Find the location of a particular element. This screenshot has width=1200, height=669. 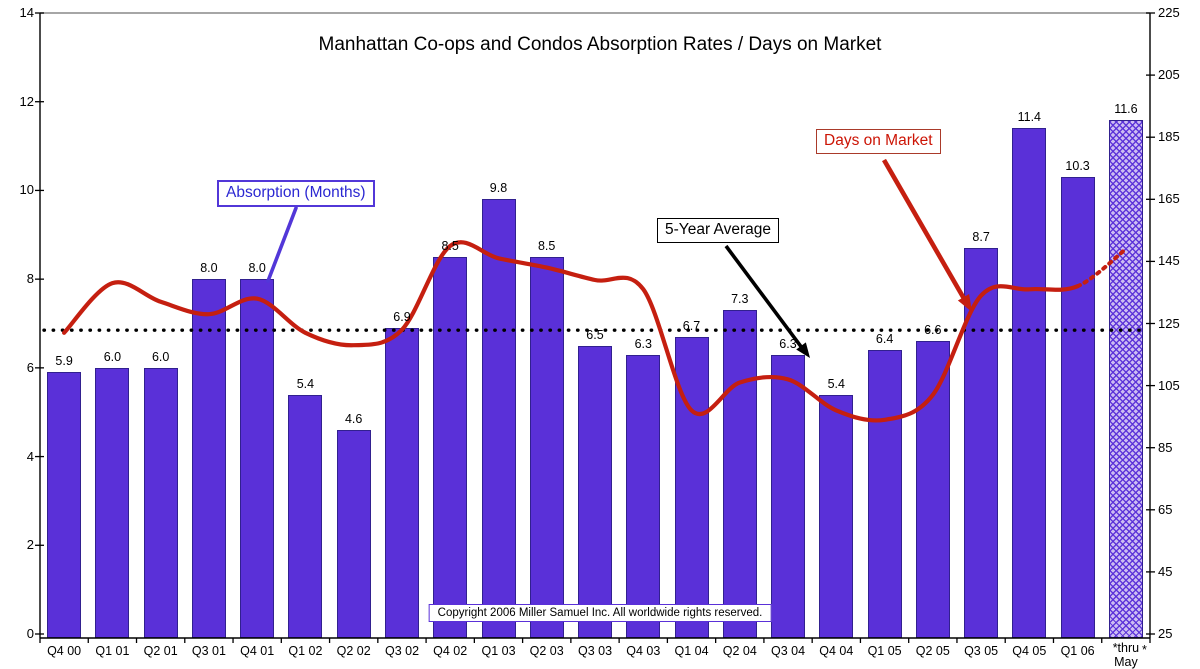

bar-value-label: 10.3 is located at coordinates (1077, 166).